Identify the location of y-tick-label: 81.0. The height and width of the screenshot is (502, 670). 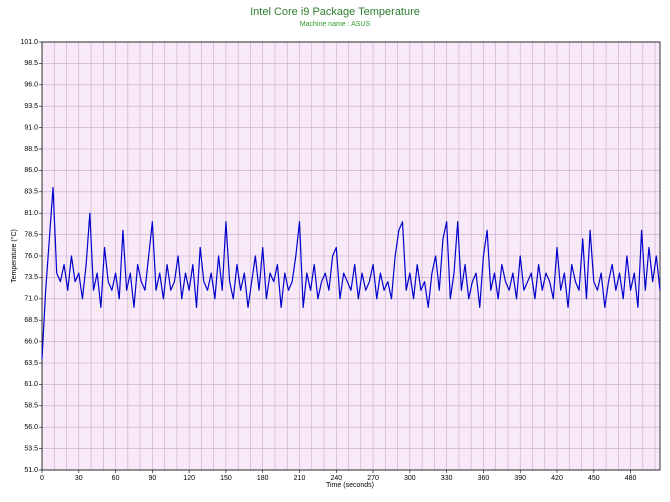
(31, 213).